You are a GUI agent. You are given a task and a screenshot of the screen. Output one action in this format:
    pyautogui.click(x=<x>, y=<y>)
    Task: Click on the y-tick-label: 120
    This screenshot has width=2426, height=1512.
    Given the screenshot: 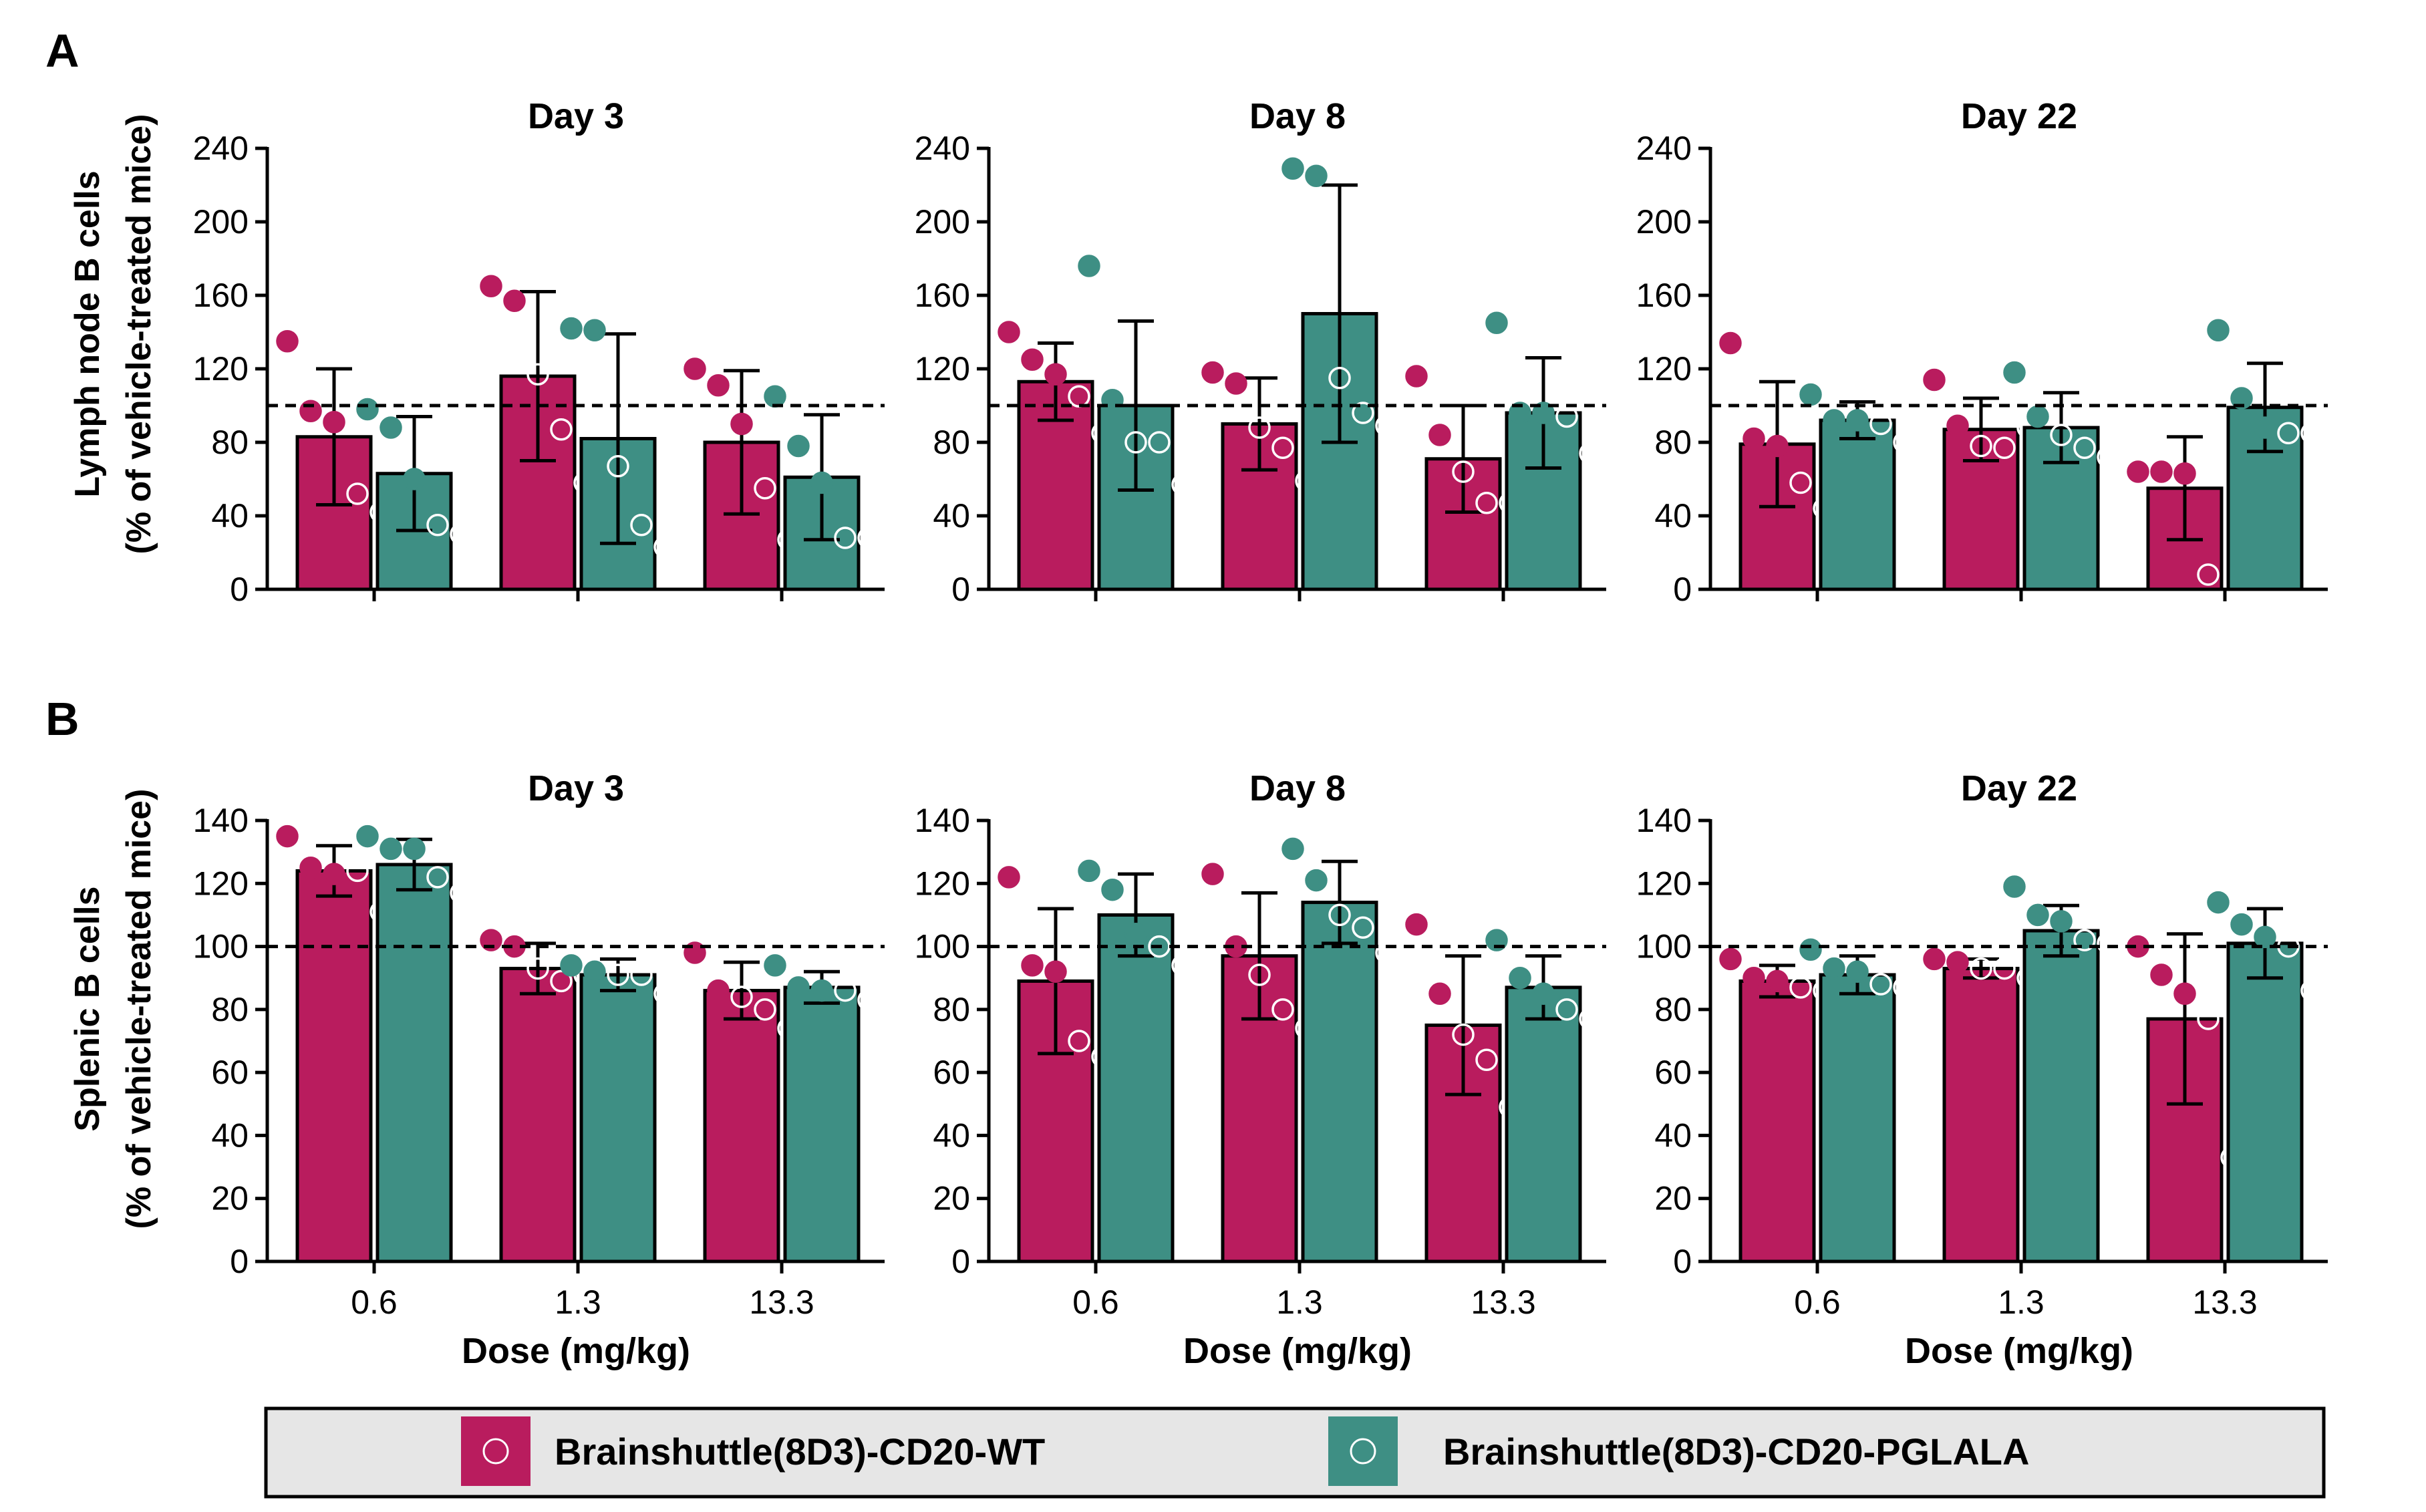 What is the action you would take?
    pyautogui.click(x=942, y=883)
    